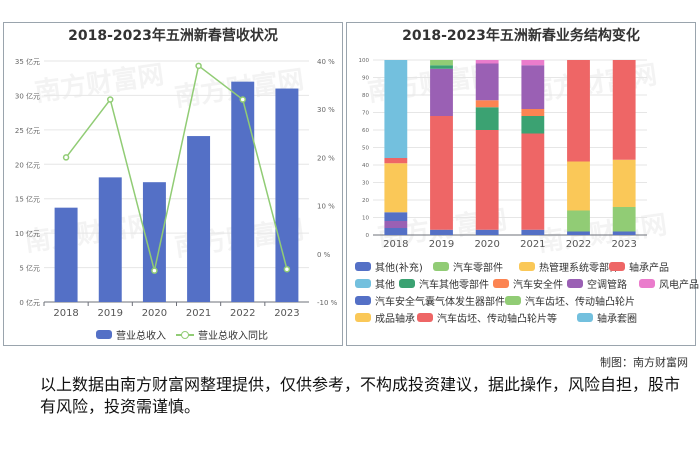 The image size is (700, 467). I want to click on y-tick-label: 35 亿元, so click(27, 61).